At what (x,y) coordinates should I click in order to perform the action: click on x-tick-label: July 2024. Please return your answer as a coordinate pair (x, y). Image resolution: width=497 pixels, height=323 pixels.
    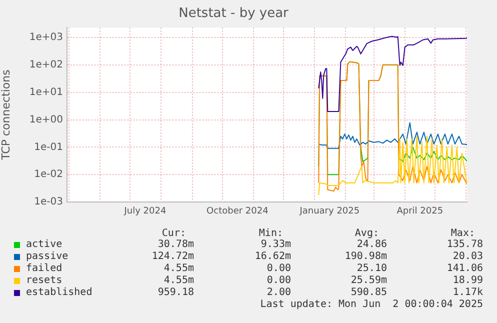
    Looking at the image, I should click on (144, 211).